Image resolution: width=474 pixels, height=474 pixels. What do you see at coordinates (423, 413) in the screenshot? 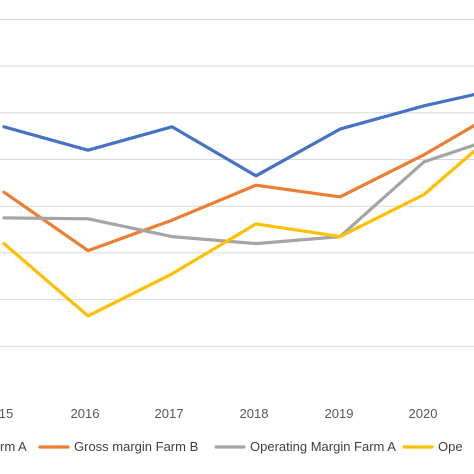
I see `x-tick-label: 2020` at bounding box center [423, 413].